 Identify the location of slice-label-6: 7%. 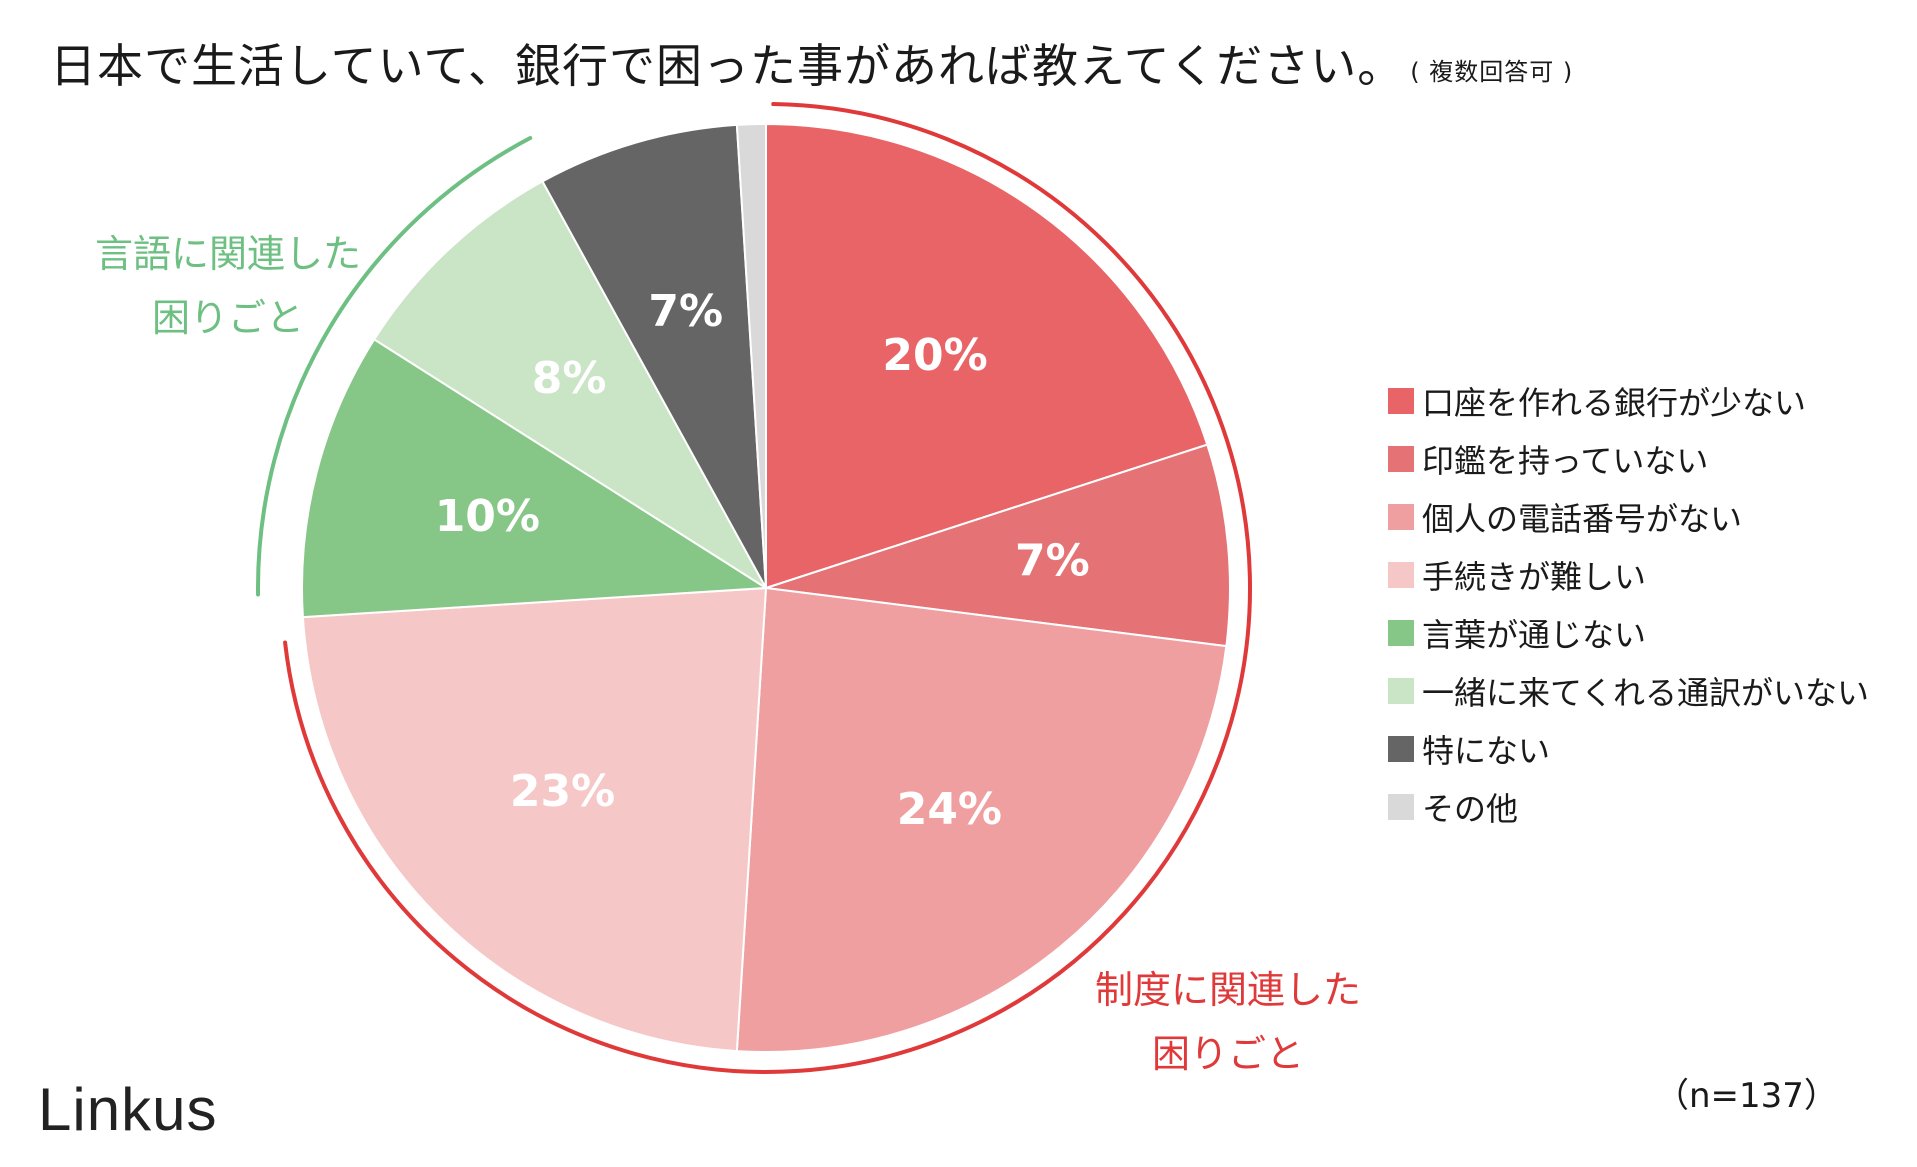
(685, 311).